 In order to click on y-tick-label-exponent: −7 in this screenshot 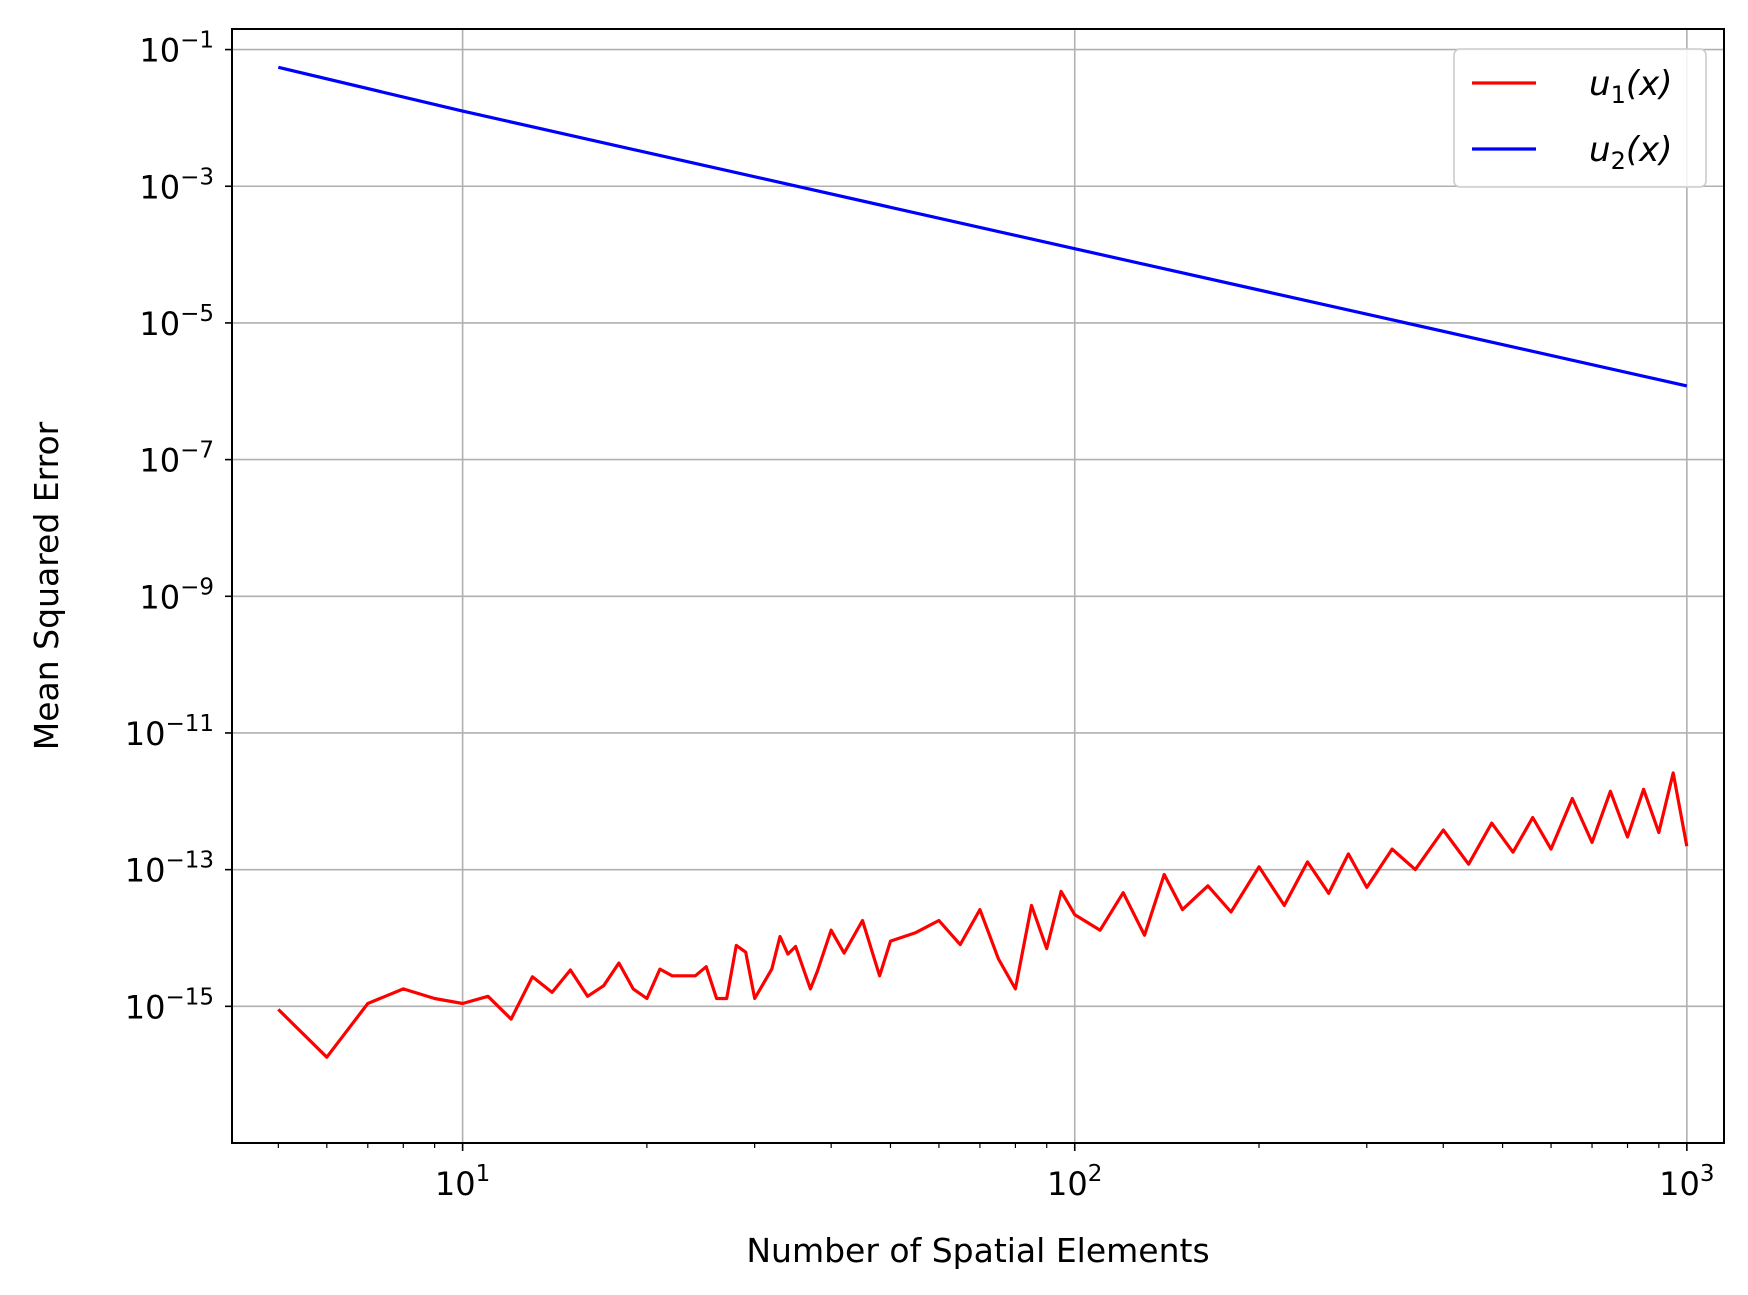, I will do `click(197, 451)`.